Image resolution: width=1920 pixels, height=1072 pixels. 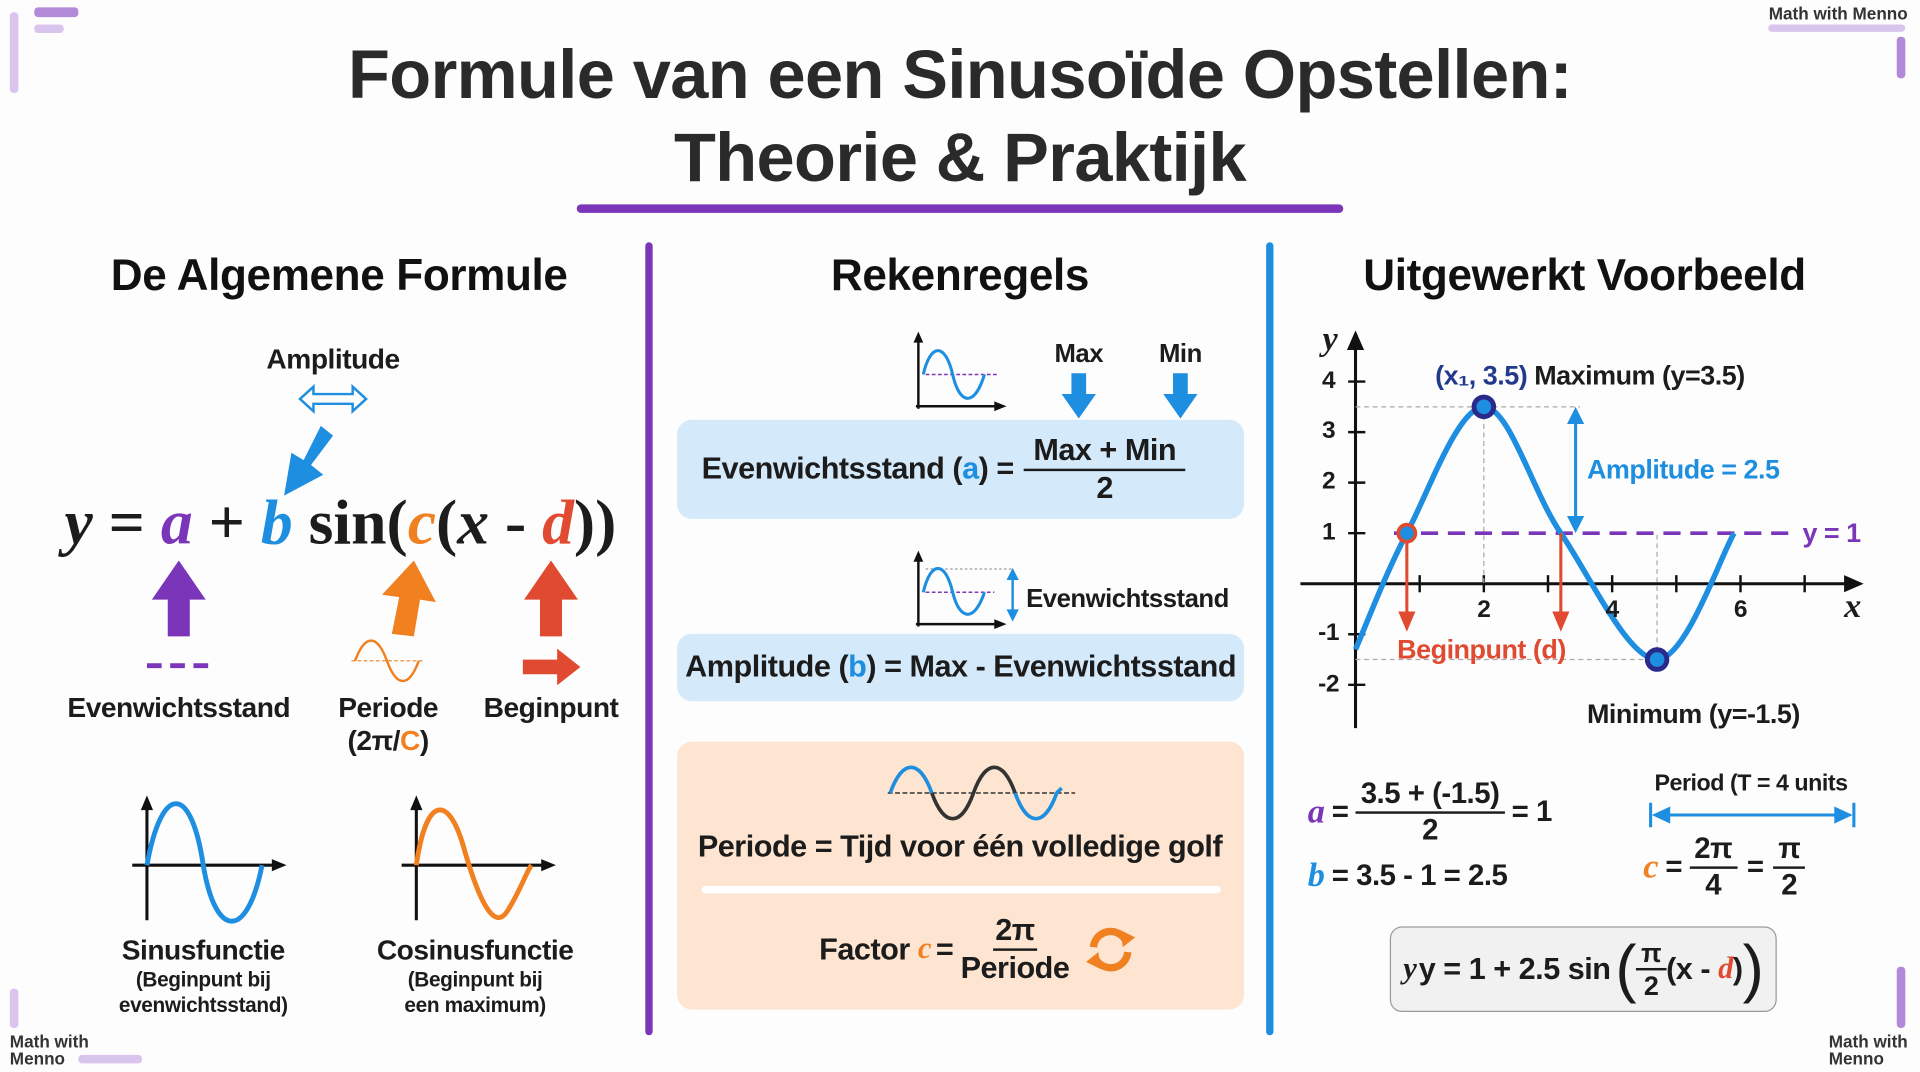 I want to click on start-point-marker, so click(x=1407, y=533).